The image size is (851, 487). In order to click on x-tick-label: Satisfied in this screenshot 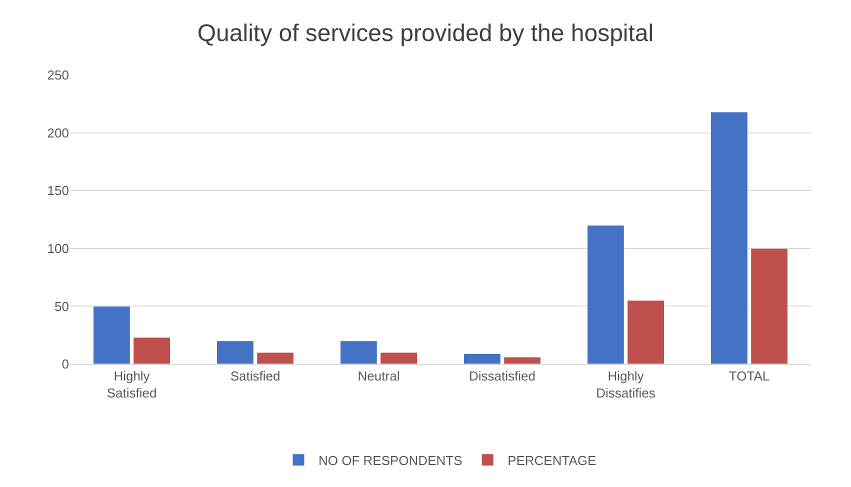, I will do `click(255, 376)`.